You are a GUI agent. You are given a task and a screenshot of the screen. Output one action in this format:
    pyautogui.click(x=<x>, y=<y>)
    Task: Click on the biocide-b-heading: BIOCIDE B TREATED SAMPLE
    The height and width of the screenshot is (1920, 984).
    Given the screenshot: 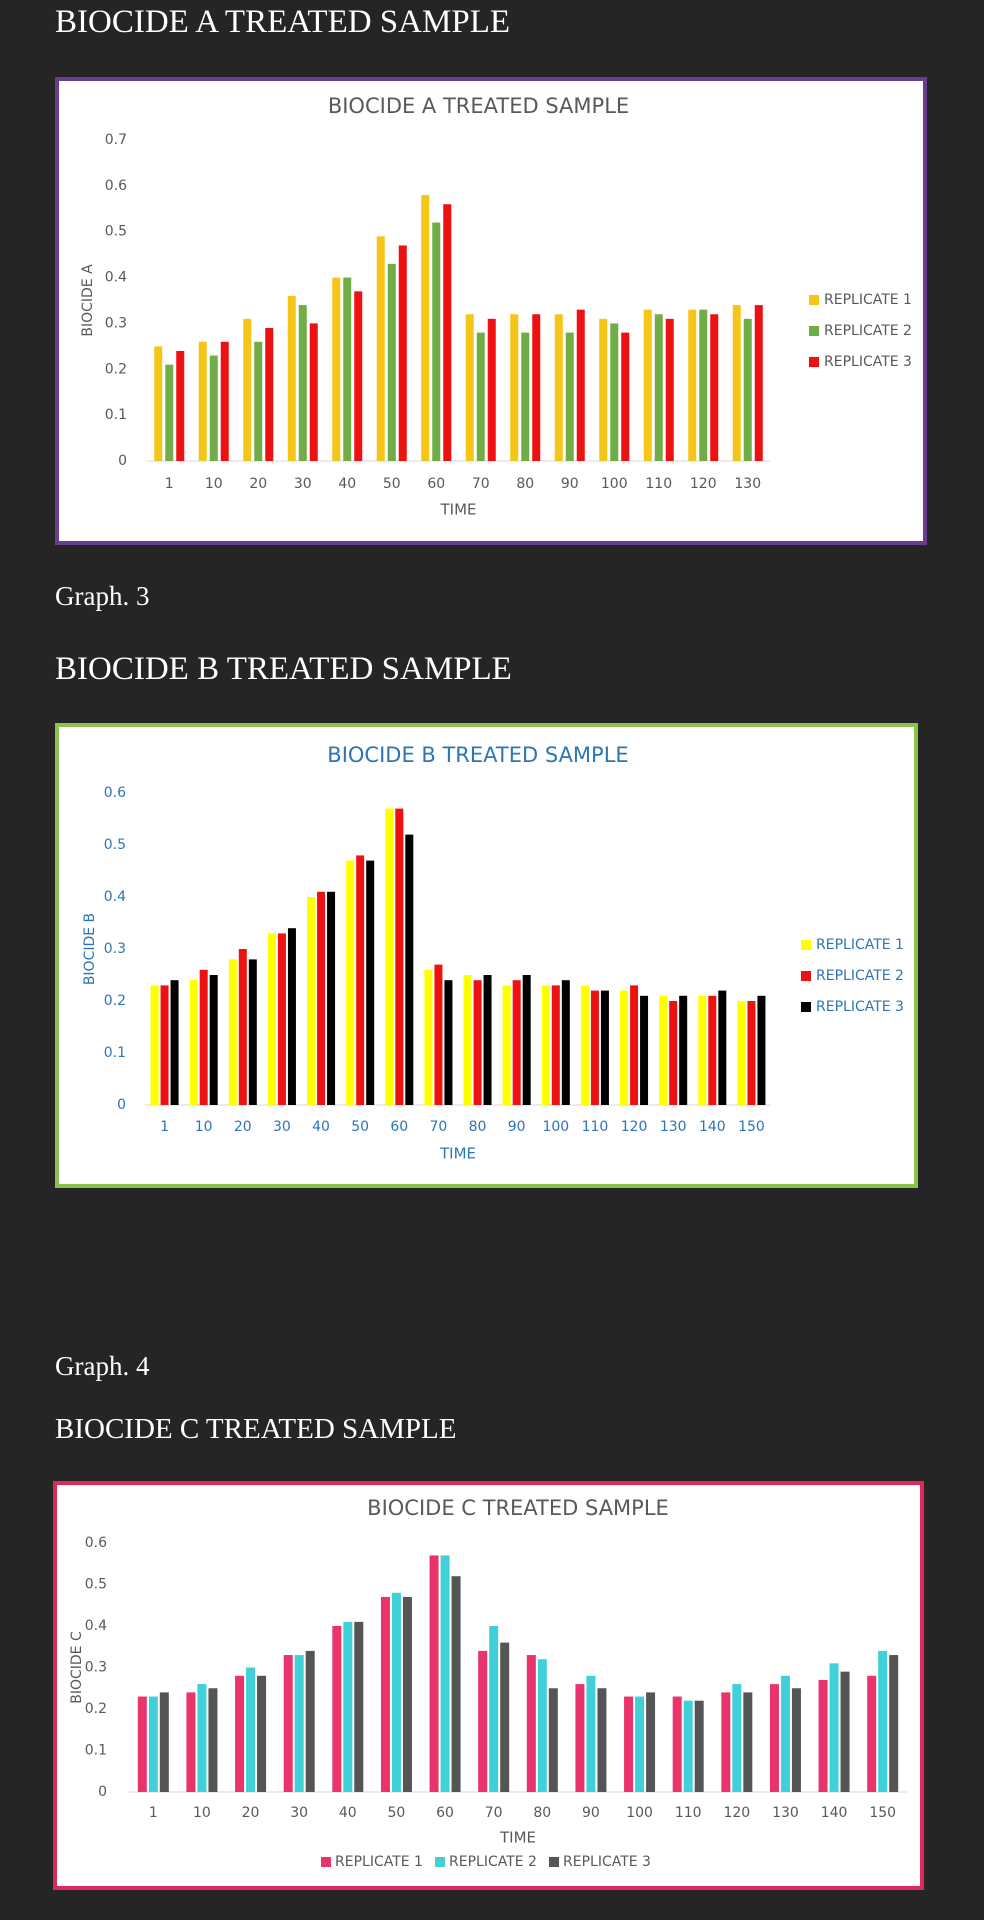 What is the action you would take?
    pyautogui.click(x=283, y=669)
    